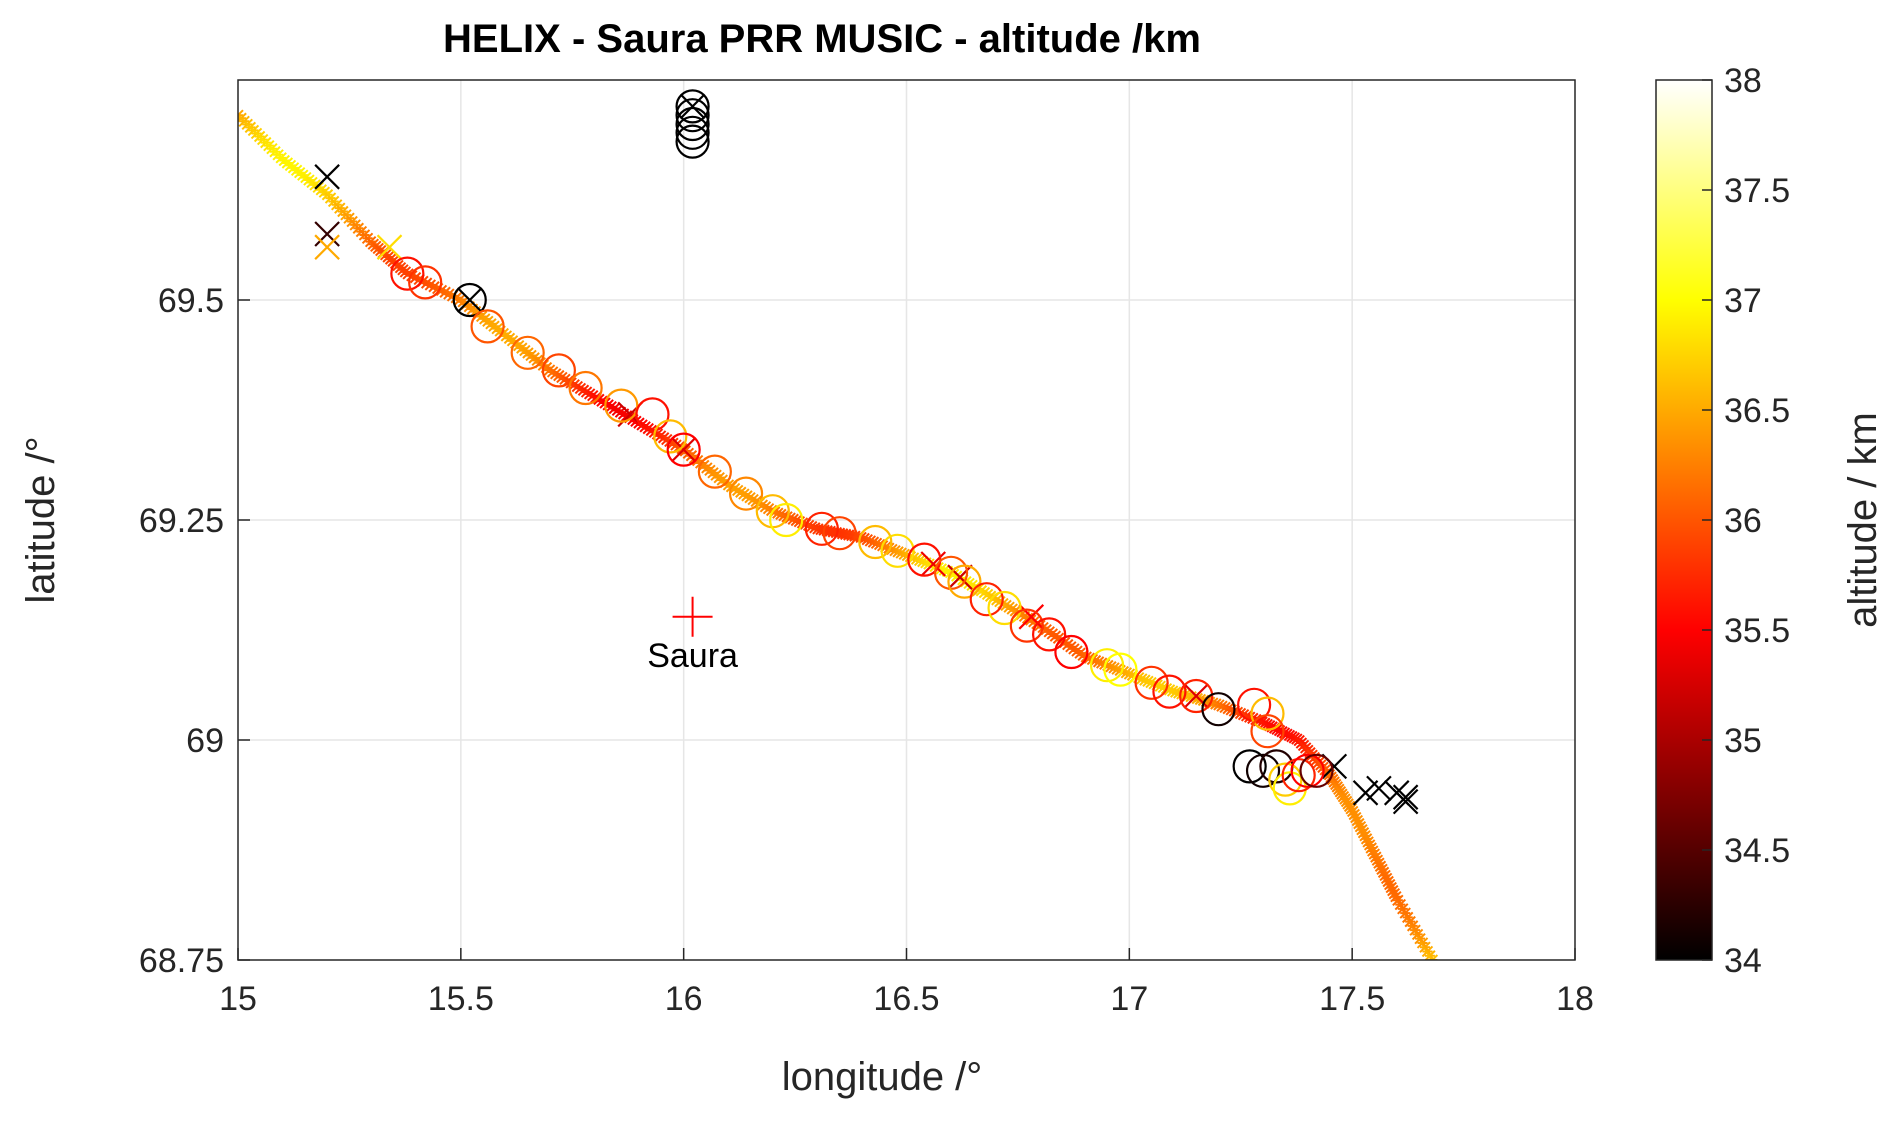 The height and width of the screenshot is (1121, 1892). I want to click on x-tick-label: 18, so click(1575, 999).